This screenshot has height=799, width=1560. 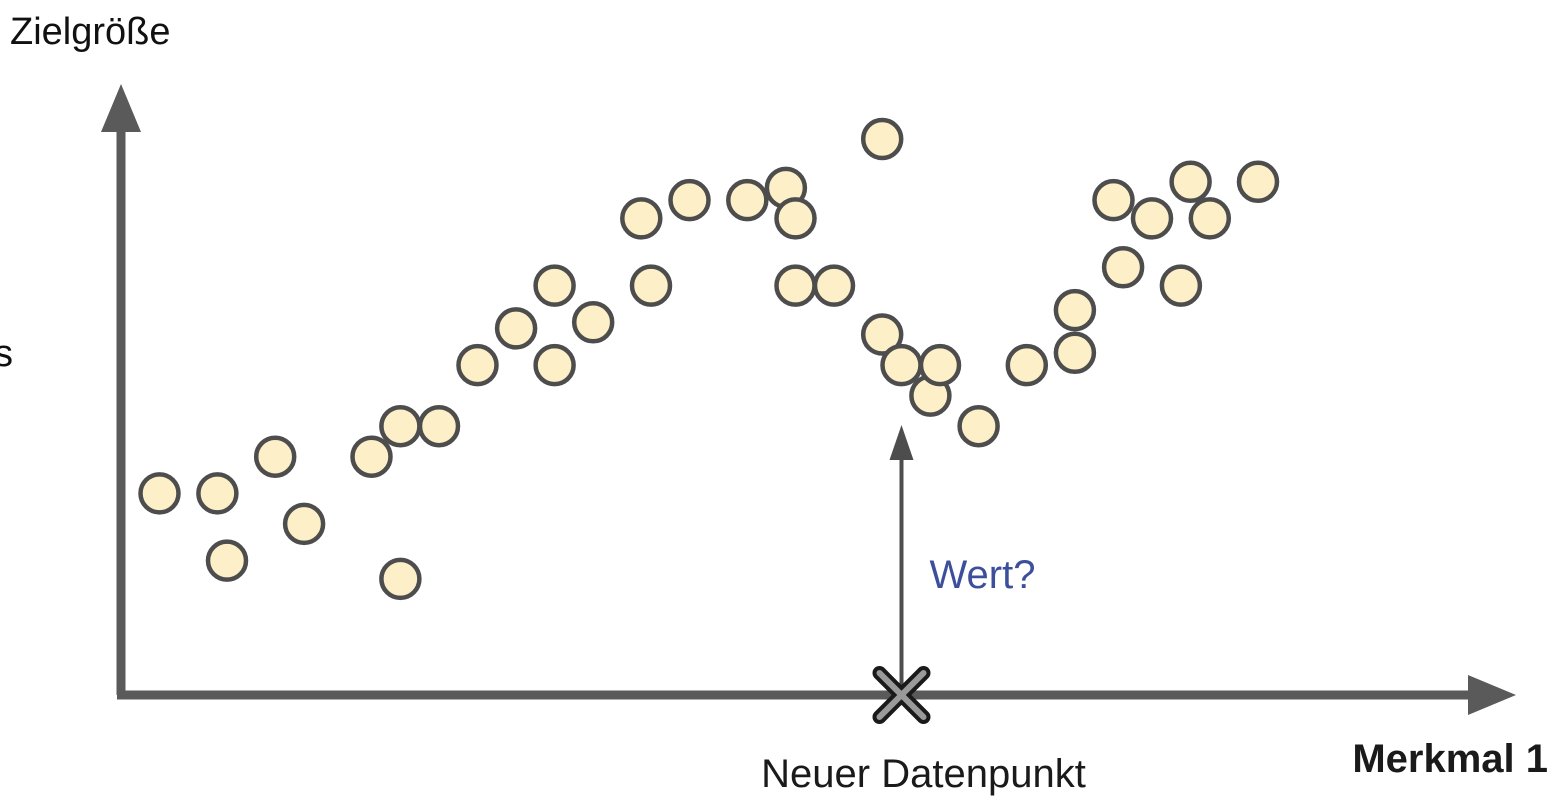 I want to click on query-arrow-head, so click(x=901, y=442).